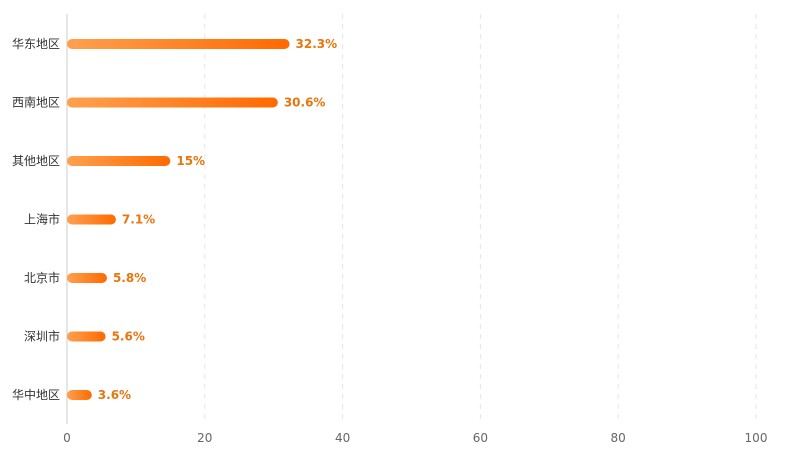 The height and width of the screenshot is (460, 785). Describe the element at coordinates (138, 220) in the screenshot. I see `data-label: 7.1%` at that location.